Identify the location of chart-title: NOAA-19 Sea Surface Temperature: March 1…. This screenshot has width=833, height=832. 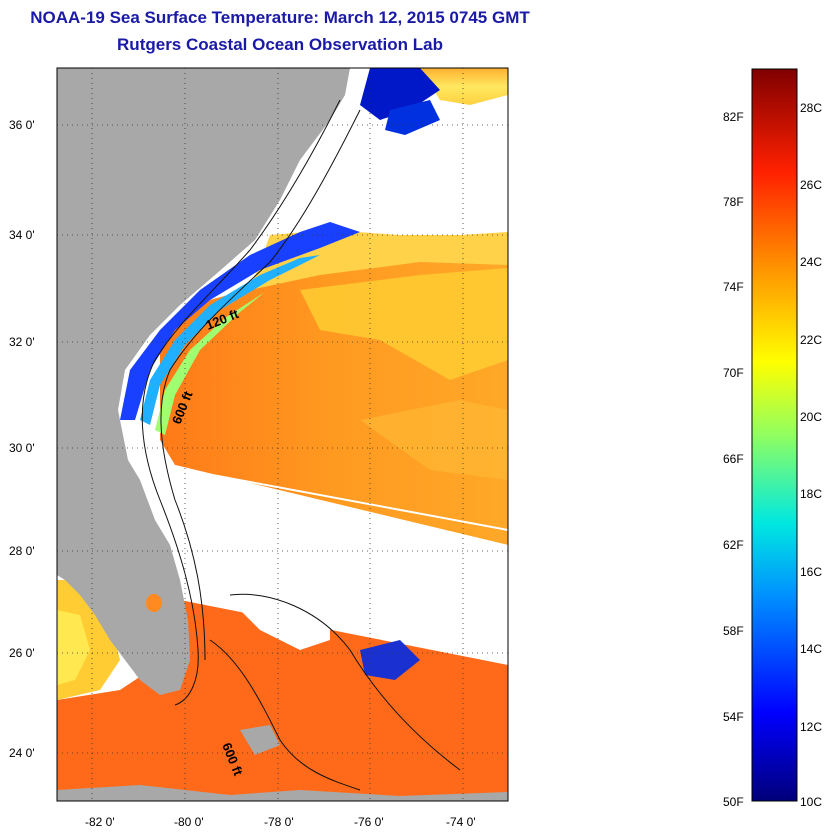
(280, 17).